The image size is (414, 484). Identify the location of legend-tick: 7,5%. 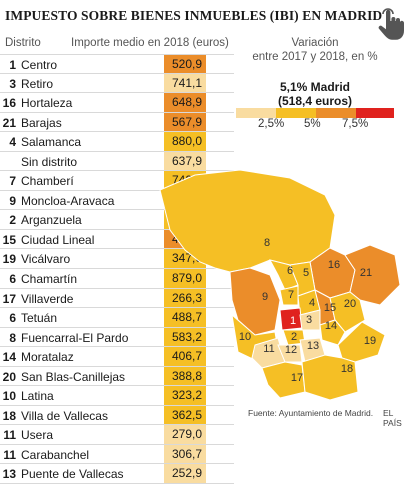
(355, 124).